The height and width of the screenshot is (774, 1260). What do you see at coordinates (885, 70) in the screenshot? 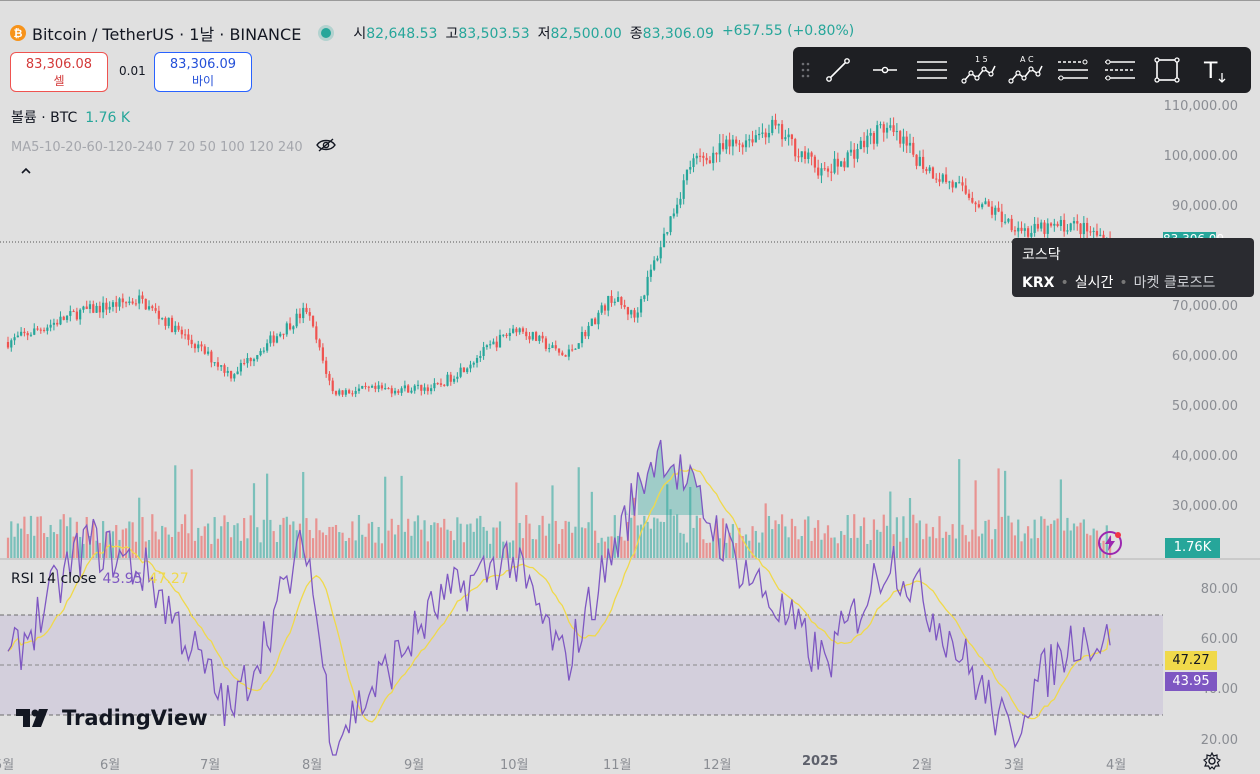
I see `horizontal-ray-icon` at bounding box center [885, 70].